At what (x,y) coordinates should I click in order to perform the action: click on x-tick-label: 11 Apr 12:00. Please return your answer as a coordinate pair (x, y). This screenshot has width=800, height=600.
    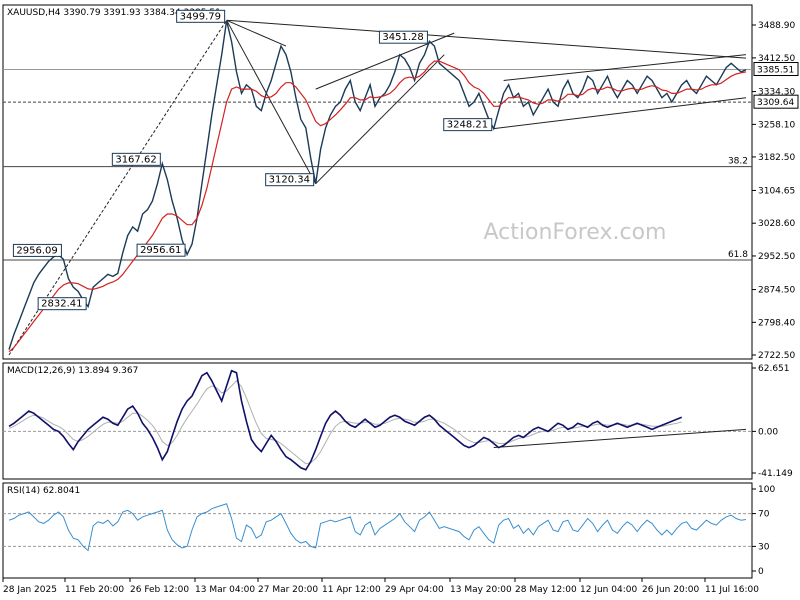
    Looking at the image, I should click on (351, 590).